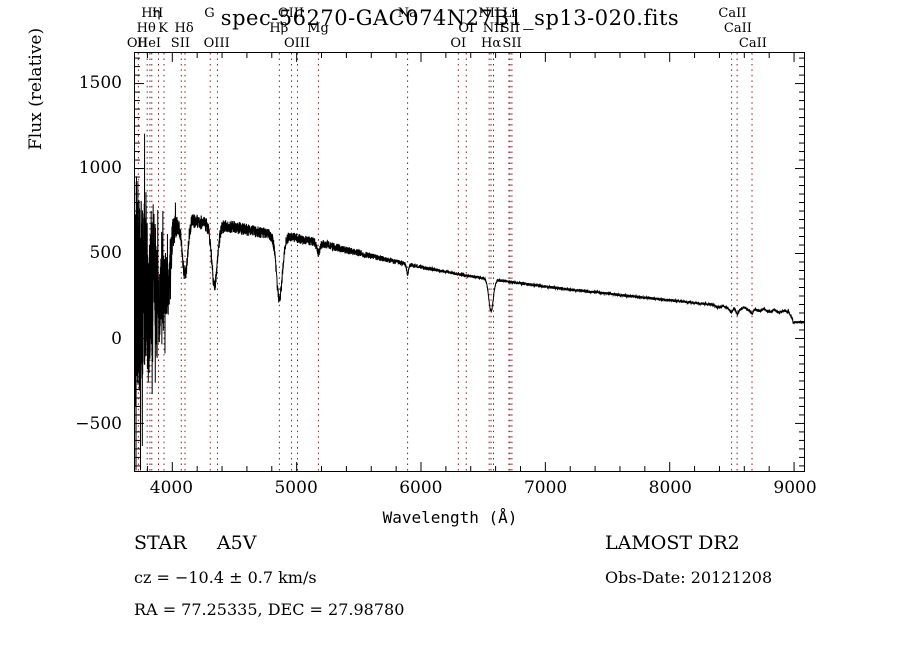 Image resolution: width=900 pixels, height=650 pixels. I want to click on line-label: H, so click(157, 13).